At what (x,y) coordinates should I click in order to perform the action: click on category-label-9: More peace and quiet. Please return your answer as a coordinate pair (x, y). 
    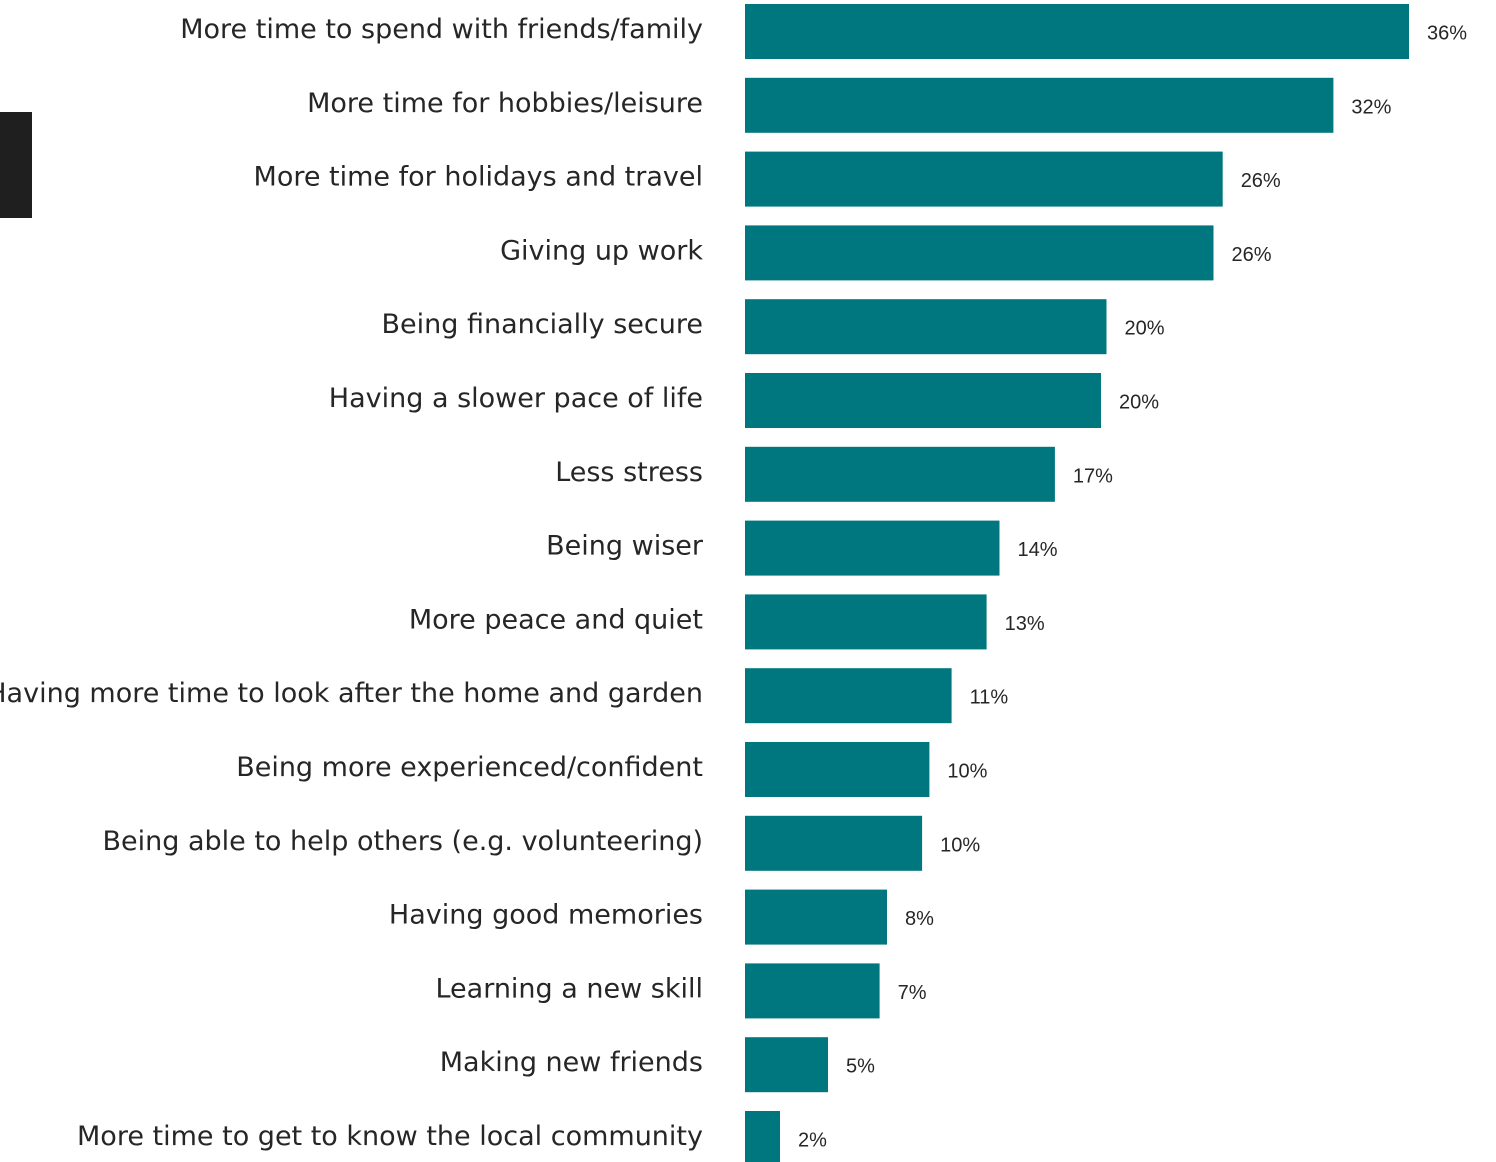
    Looking at the image, I should click on (556, 619).